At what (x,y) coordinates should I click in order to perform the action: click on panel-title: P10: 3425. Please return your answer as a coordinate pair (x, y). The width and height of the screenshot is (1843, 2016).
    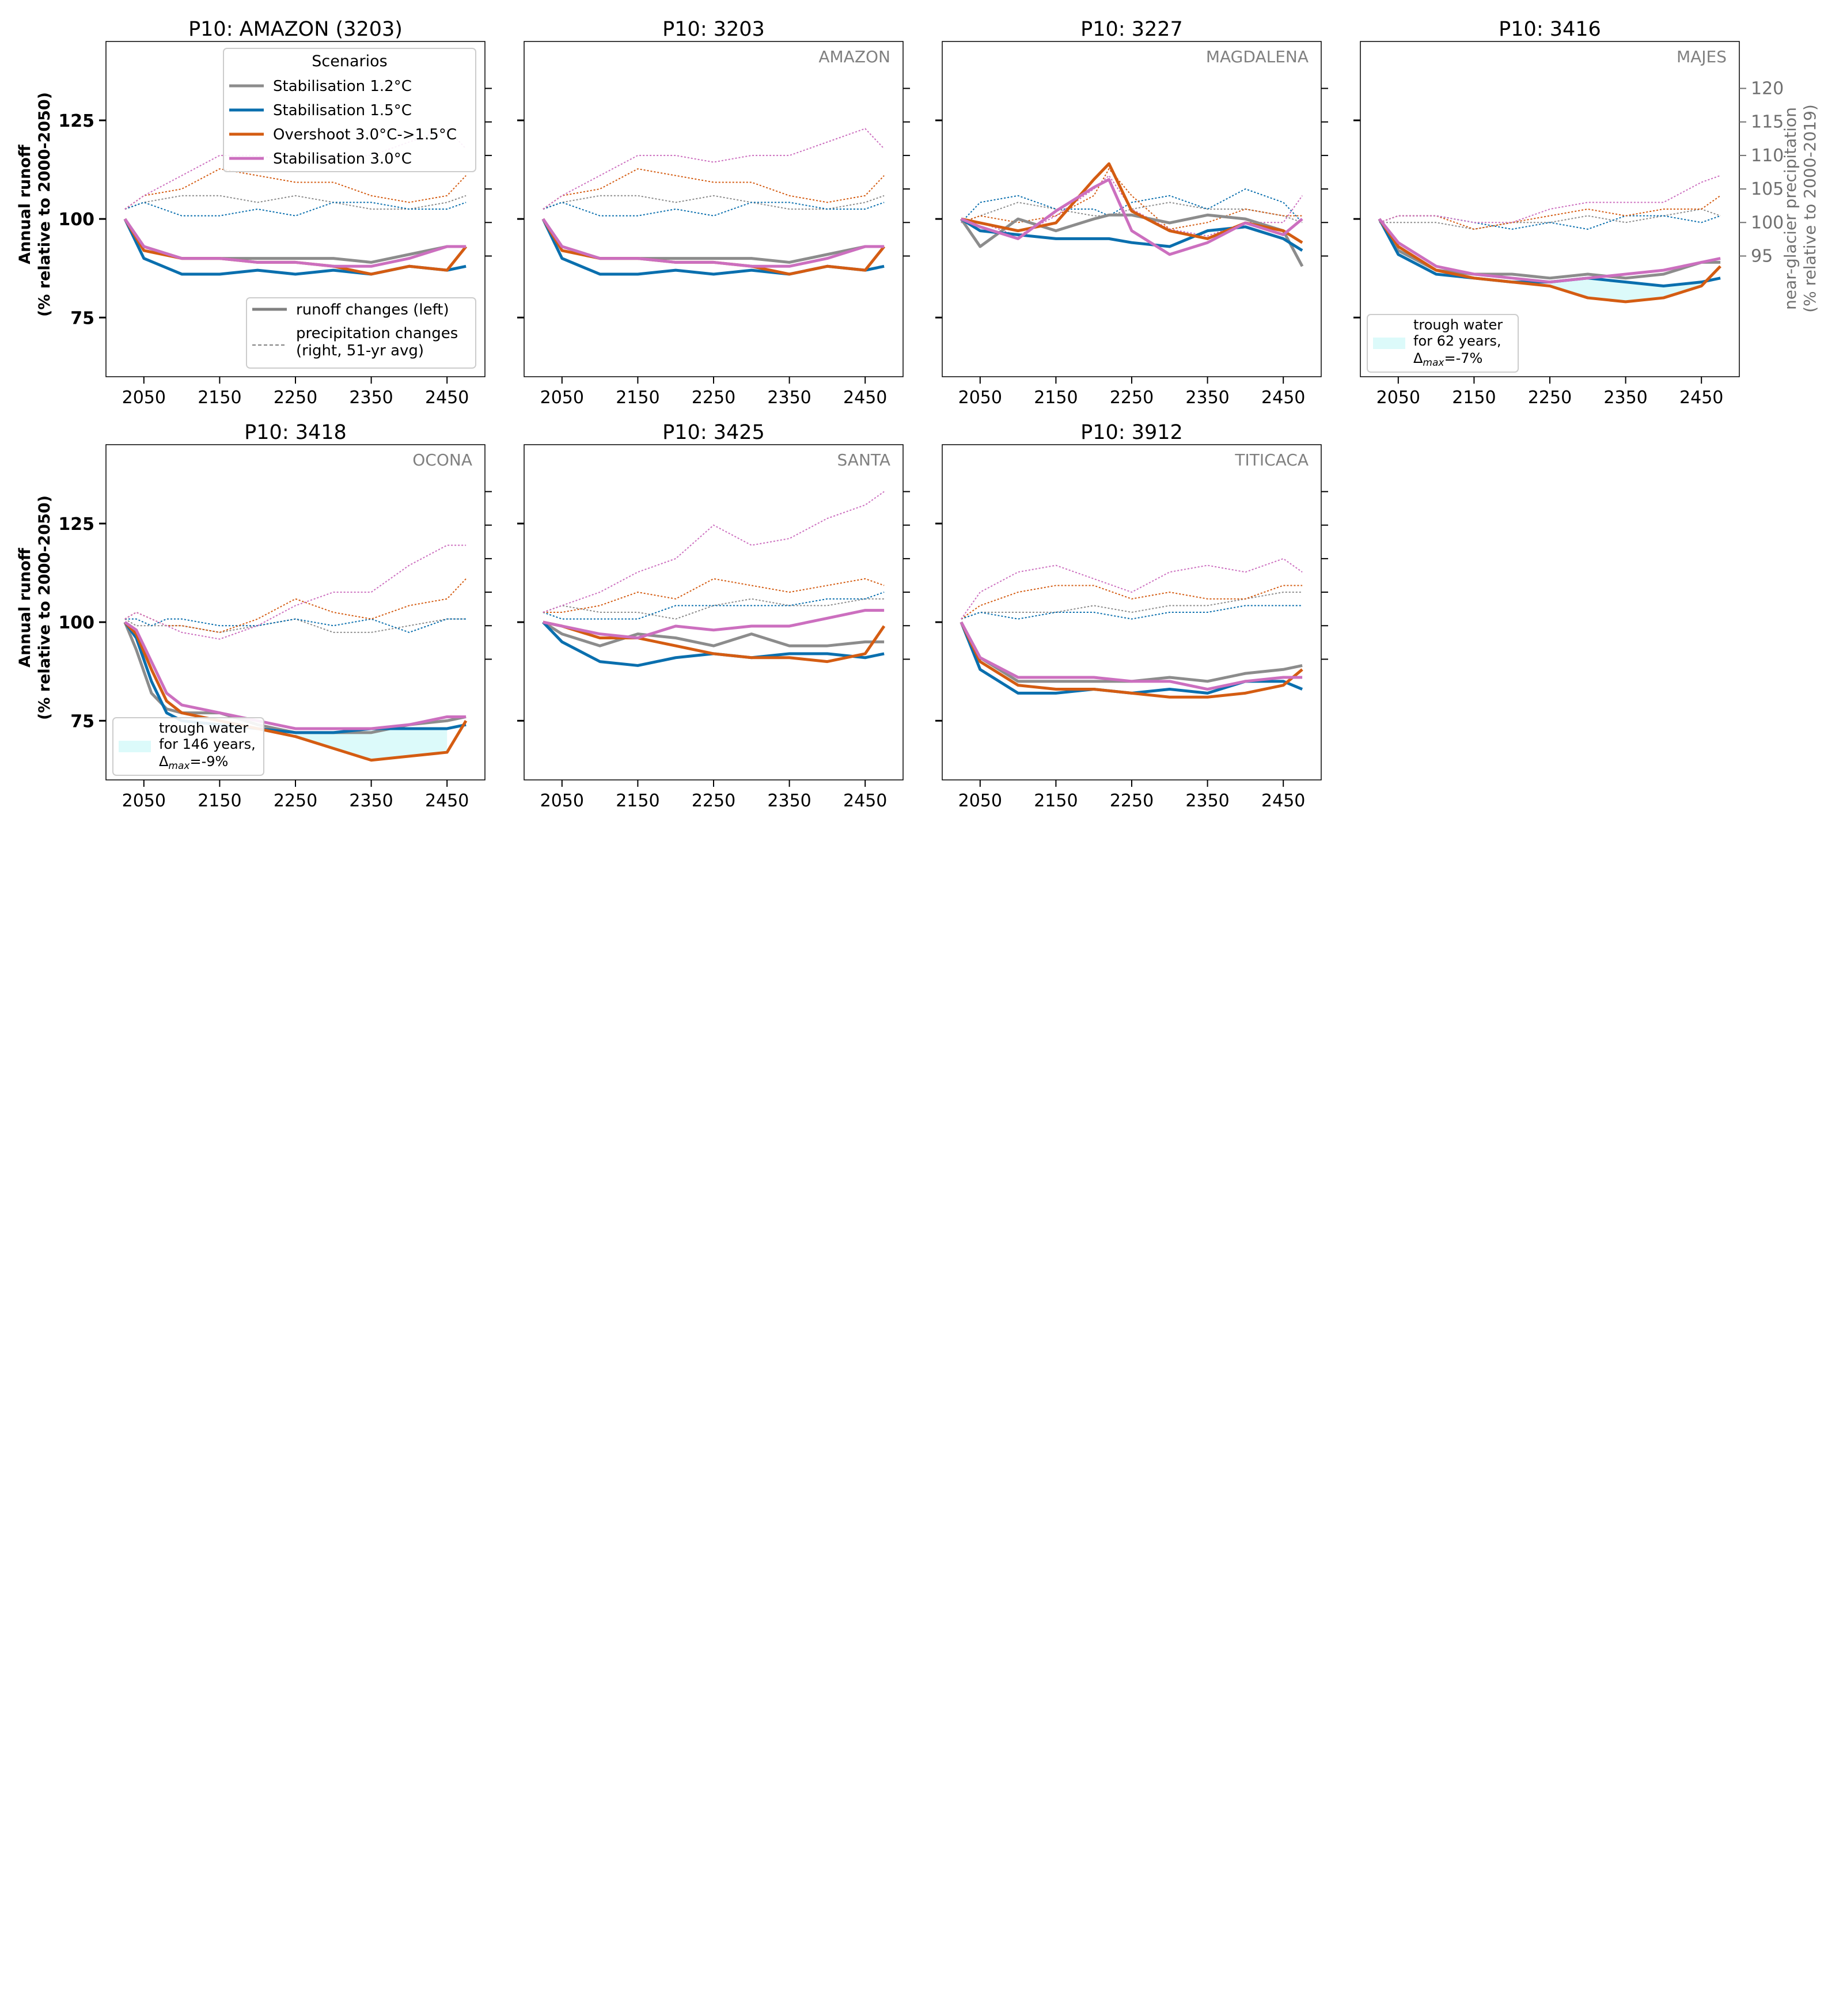
    Looking at the image, I should click on (713, 432).